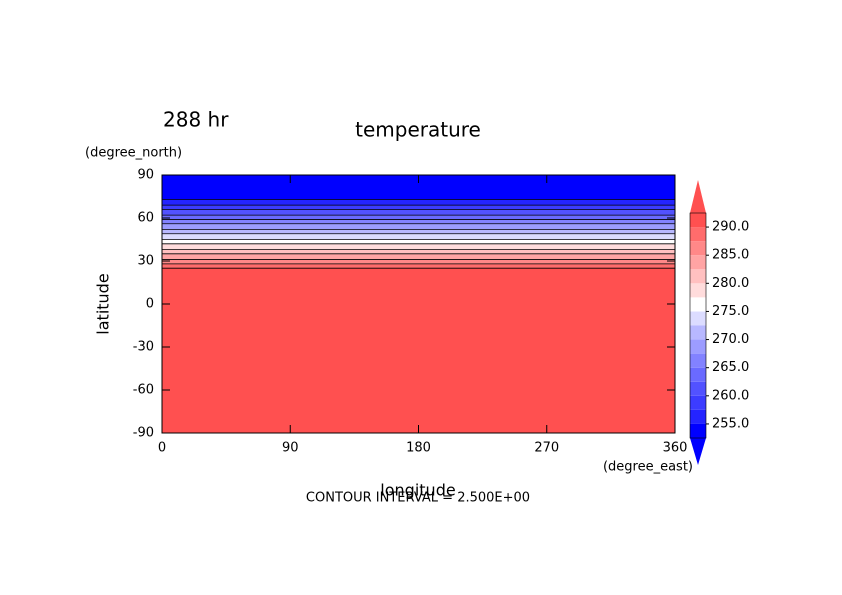 This screenshot has height=595, width=842. Describe the element at coordinates (145, 218) in the screenshot. I see `y-tick-label: 60` at that location.